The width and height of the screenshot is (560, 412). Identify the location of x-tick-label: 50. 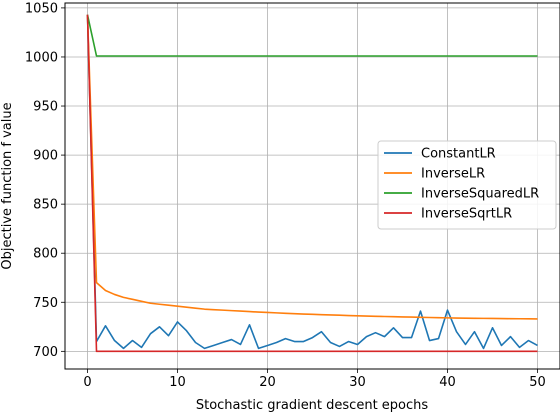
(537, 382).